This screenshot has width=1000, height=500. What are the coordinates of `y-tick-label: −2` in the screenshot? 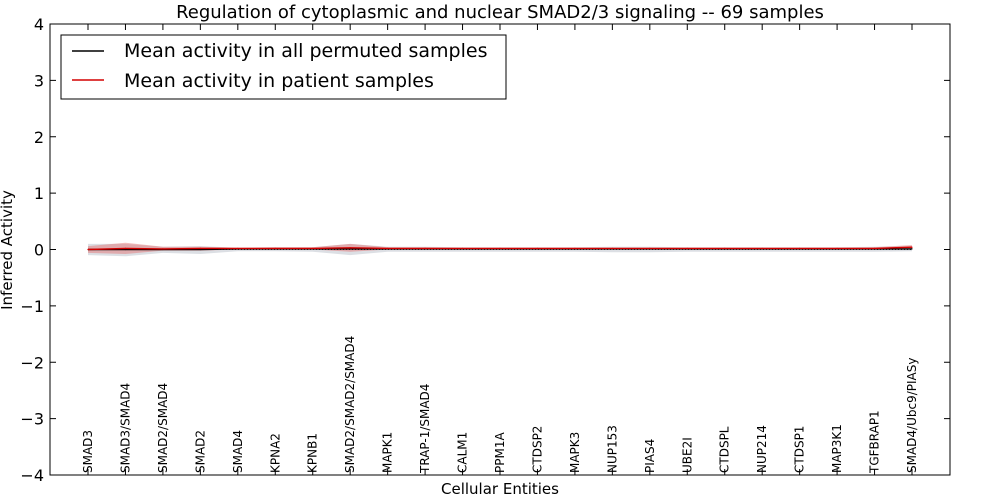 It's located at (32, 362).